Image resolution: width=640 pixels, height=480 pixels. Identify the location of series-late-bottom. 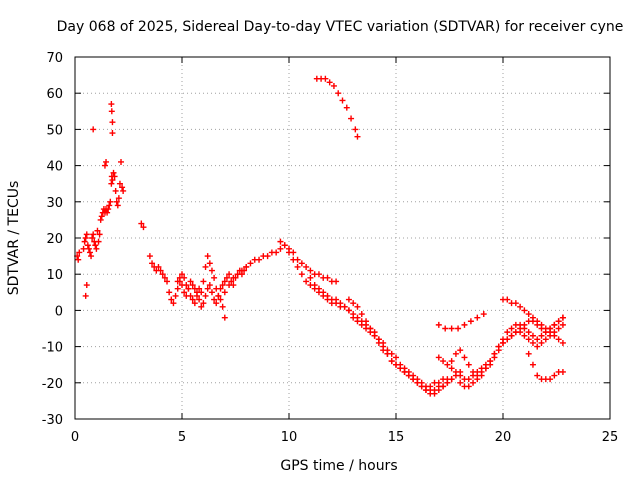
(545, 366).